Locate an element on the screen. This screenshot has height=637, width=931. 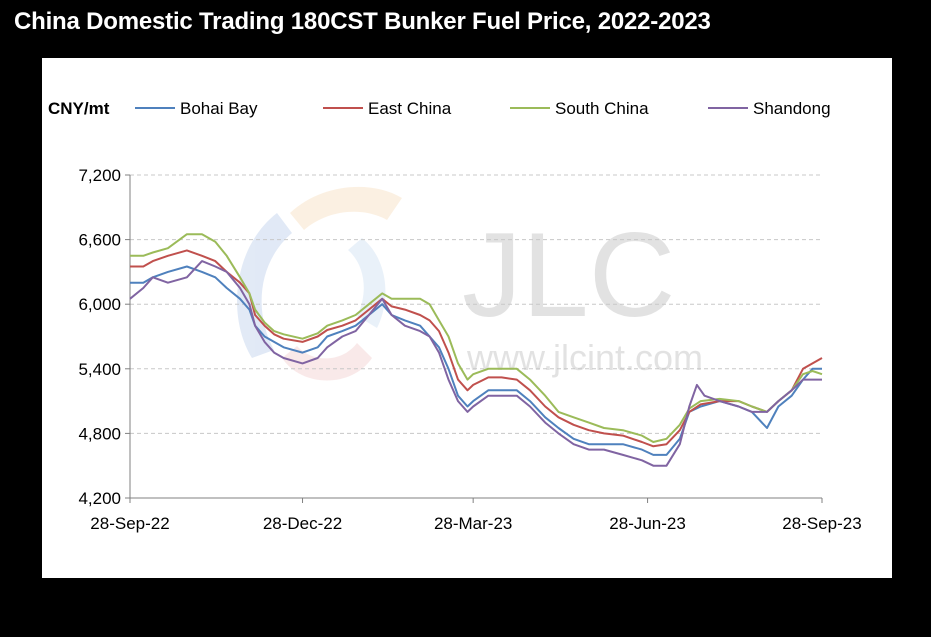
legend-item-south-china: South China is located at coordinates (579, 108).